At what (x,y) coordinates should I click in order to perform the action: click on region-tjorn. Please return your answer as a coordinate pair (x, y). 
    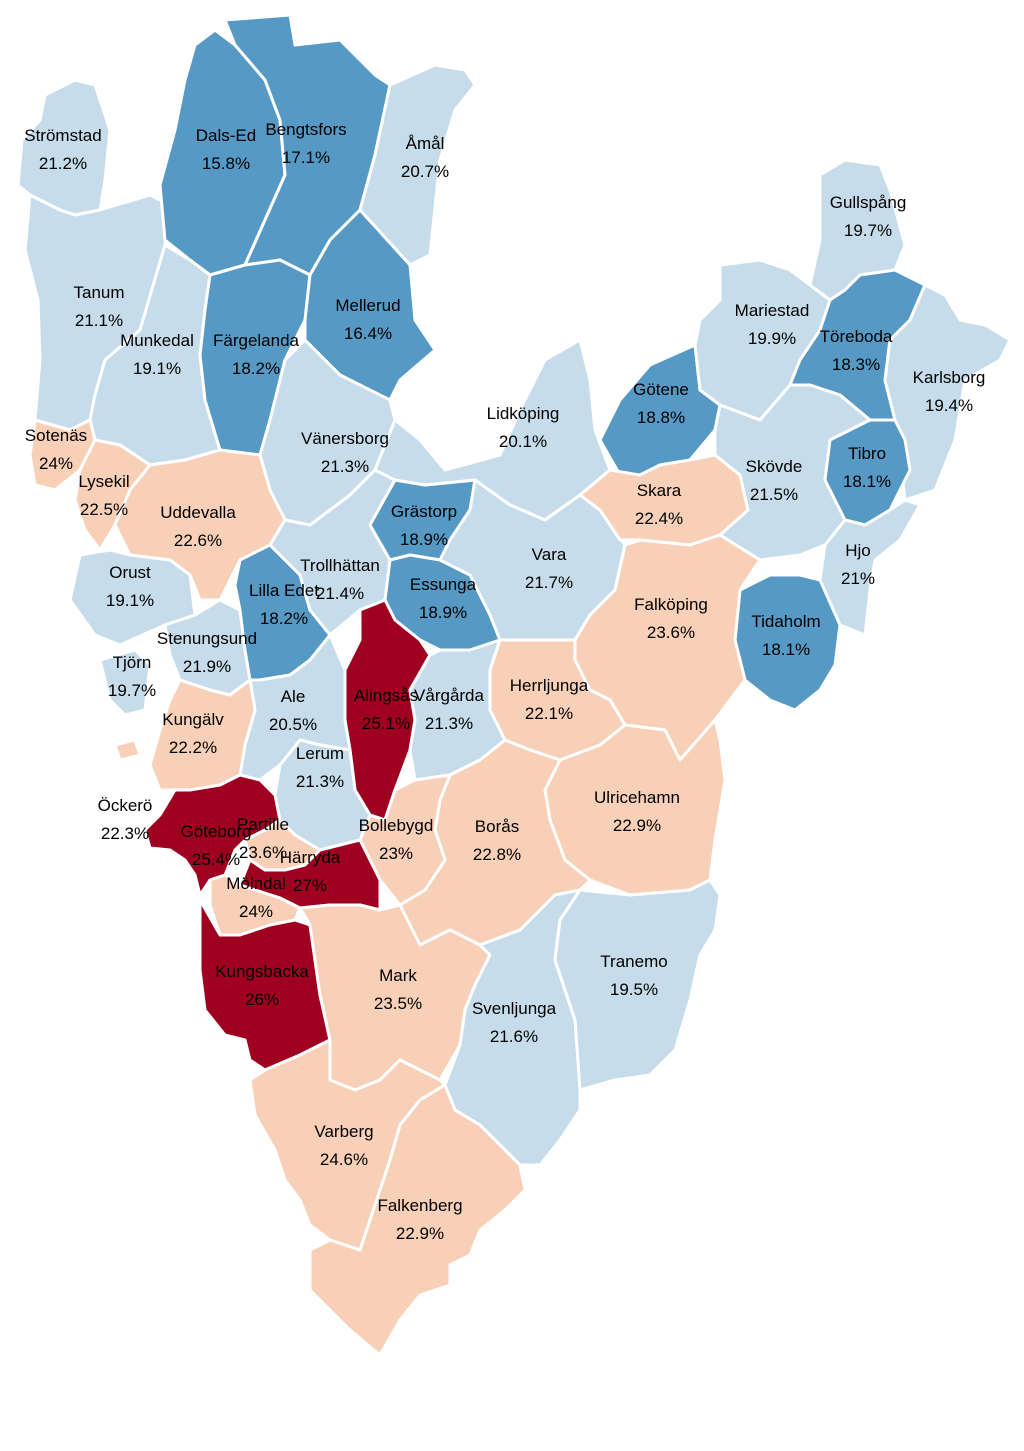
    Looking at the image, I should click on (125, 682).